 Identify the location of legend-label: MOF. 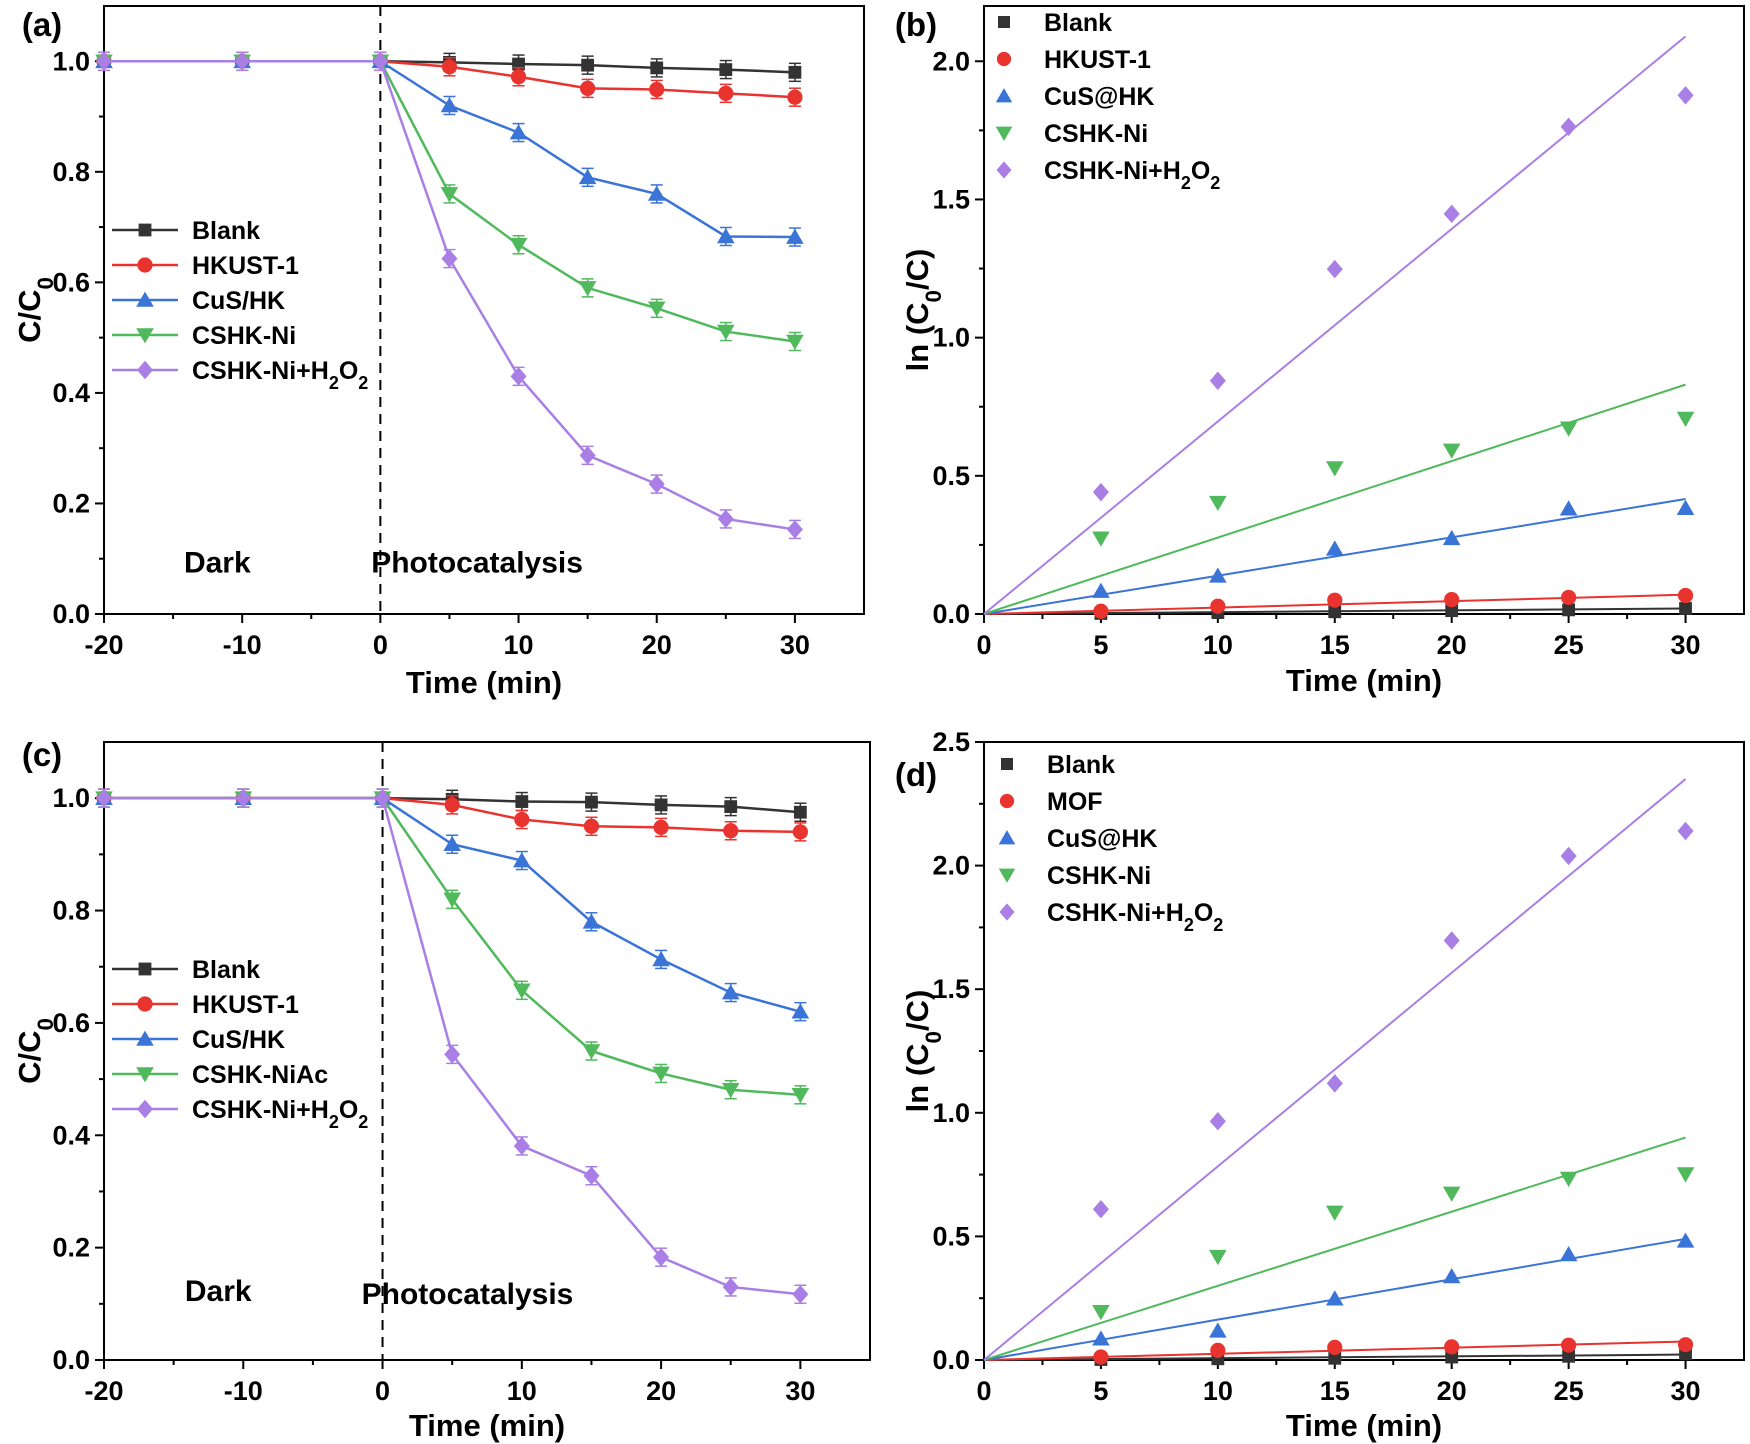
(1075, 802).